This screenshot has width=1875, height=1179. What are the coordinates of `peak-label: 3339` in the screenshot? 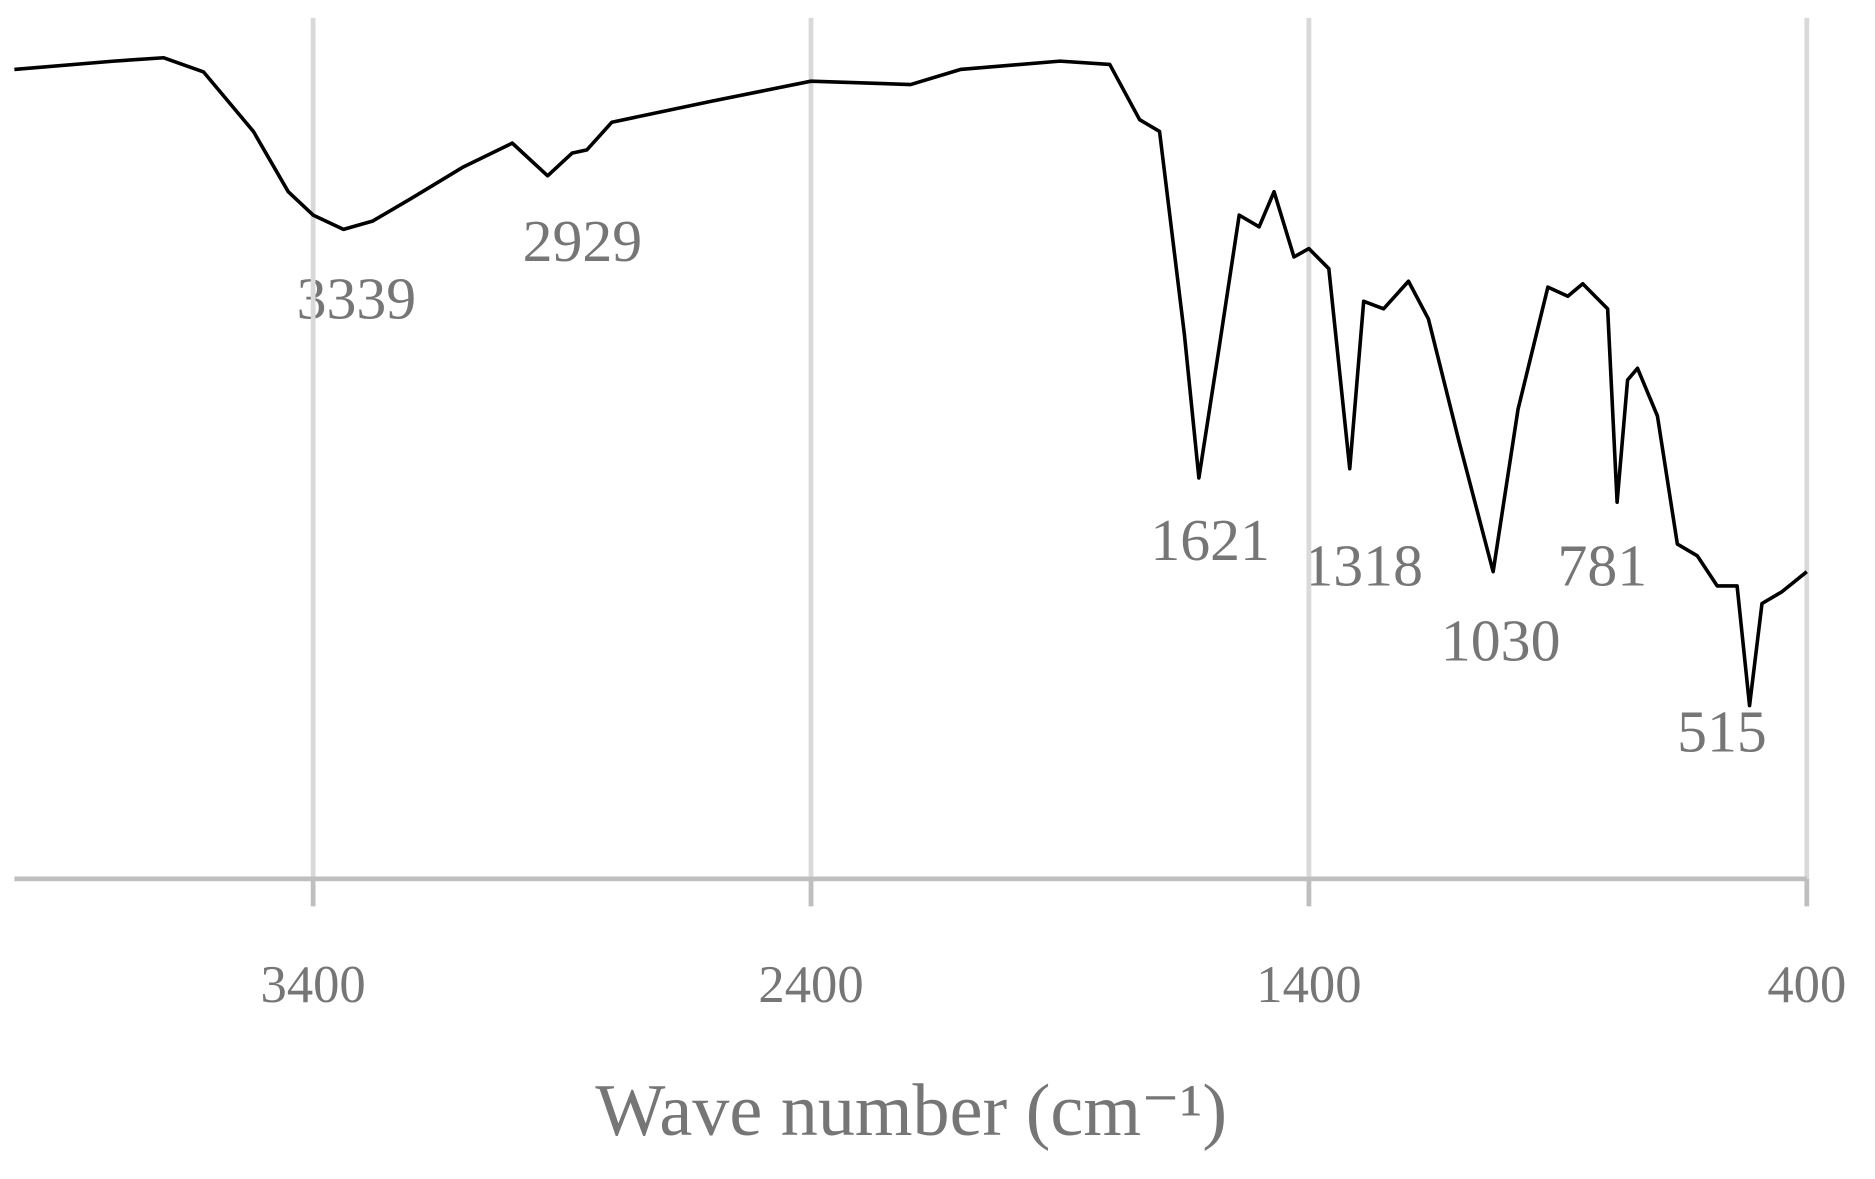 It's located at (357, 299).